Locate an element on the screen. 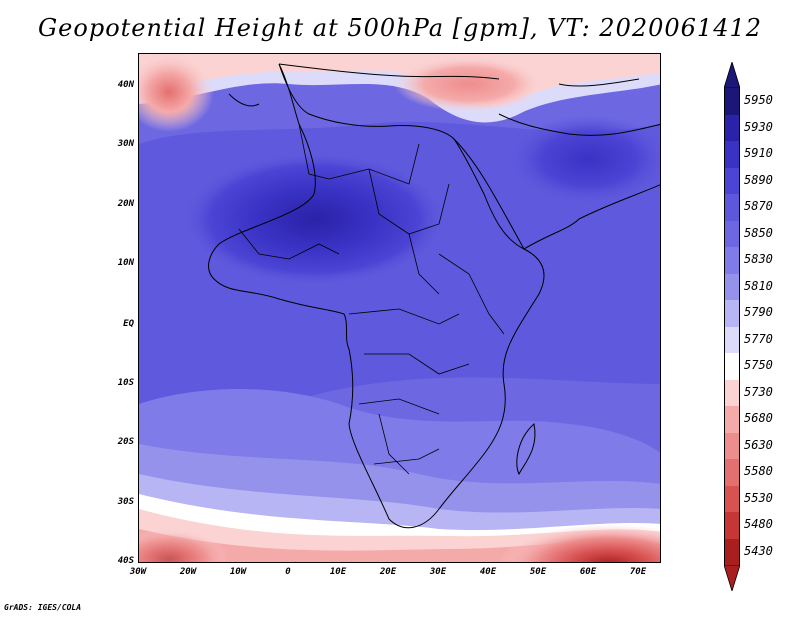 The height and width of the screenshot is (618, 800). lat-label: EQ is located at coordinates (128, 324).